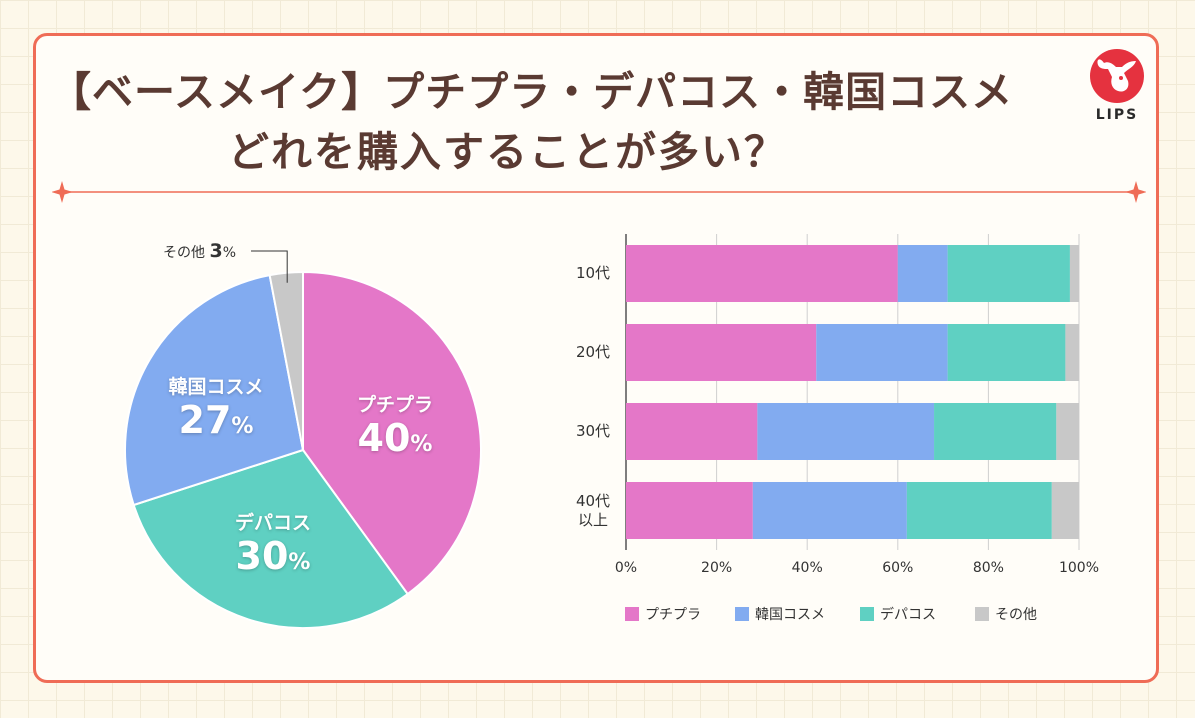 The width and height of the screenshot is (1195, 718). Describe the element at coordinates (673, 615) in the screenshot. I see `legend-label: プチプラ` at that location.